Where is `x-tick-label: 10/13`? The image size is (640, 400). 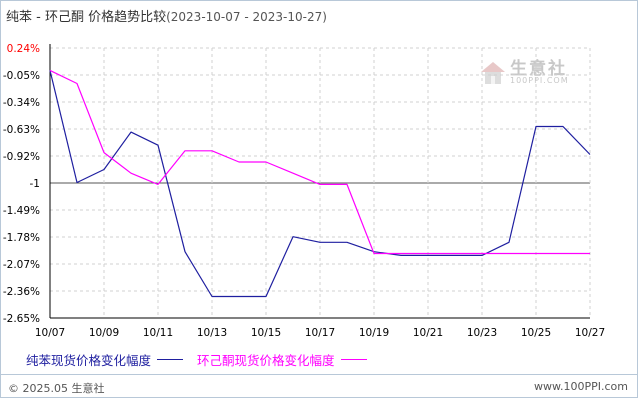
x-tick-label: 10/13 is located at coordinates (212, 333).